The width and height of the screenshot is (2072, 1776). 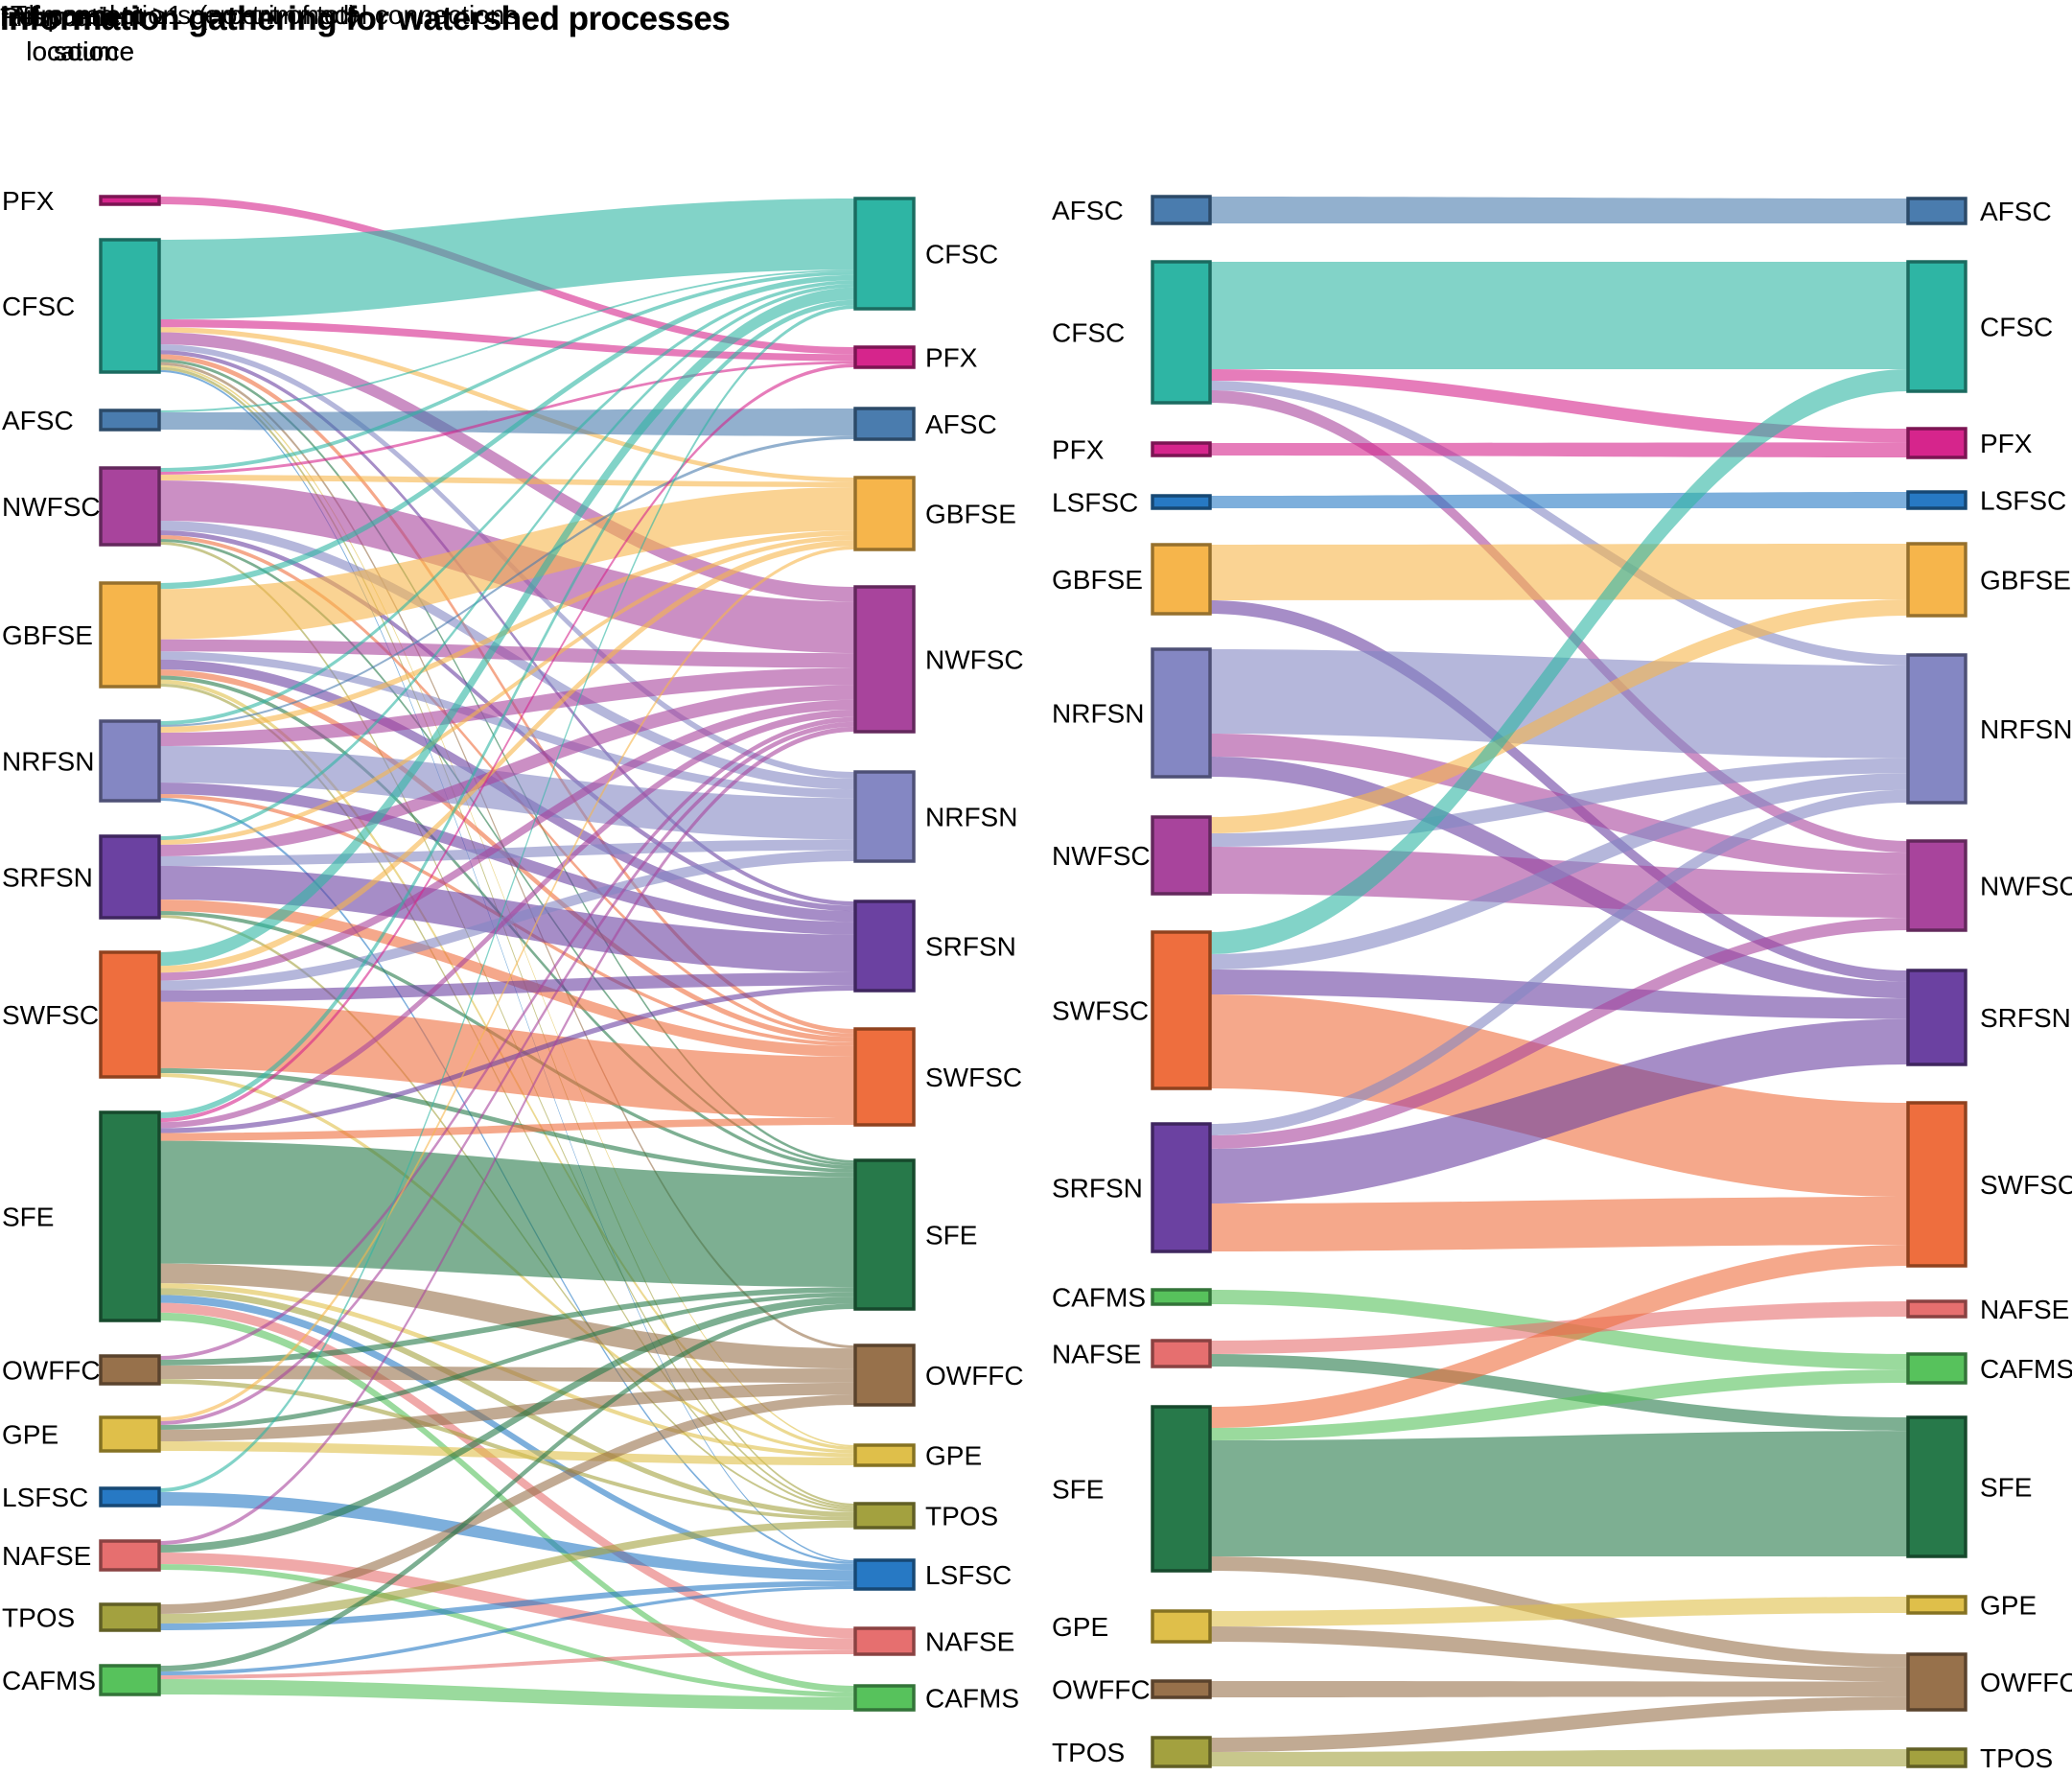 I want to click on d2-target-node-SFE, so click(x=1936, y=1486).